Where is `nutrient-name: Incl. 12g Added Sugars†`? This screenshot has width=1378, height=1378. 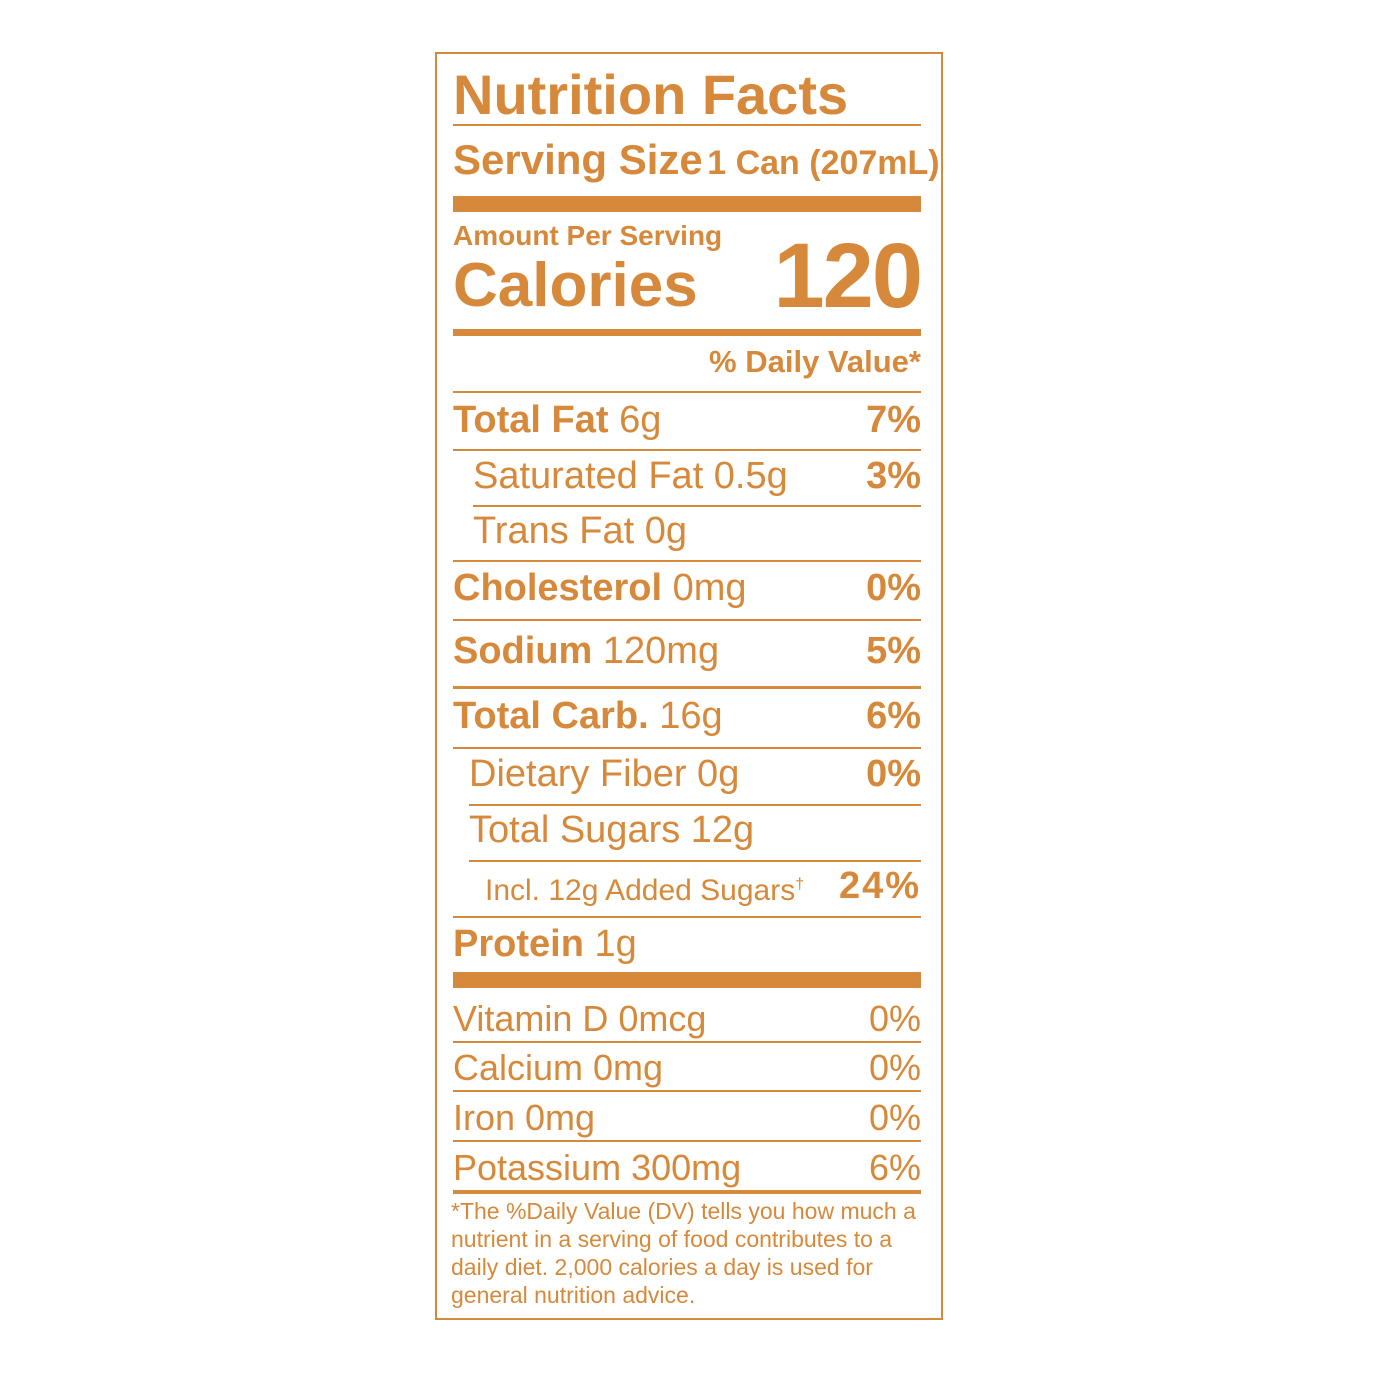
nutrient-name: Incl. 12g Added Sugars† is located at coordinates (645, 890).